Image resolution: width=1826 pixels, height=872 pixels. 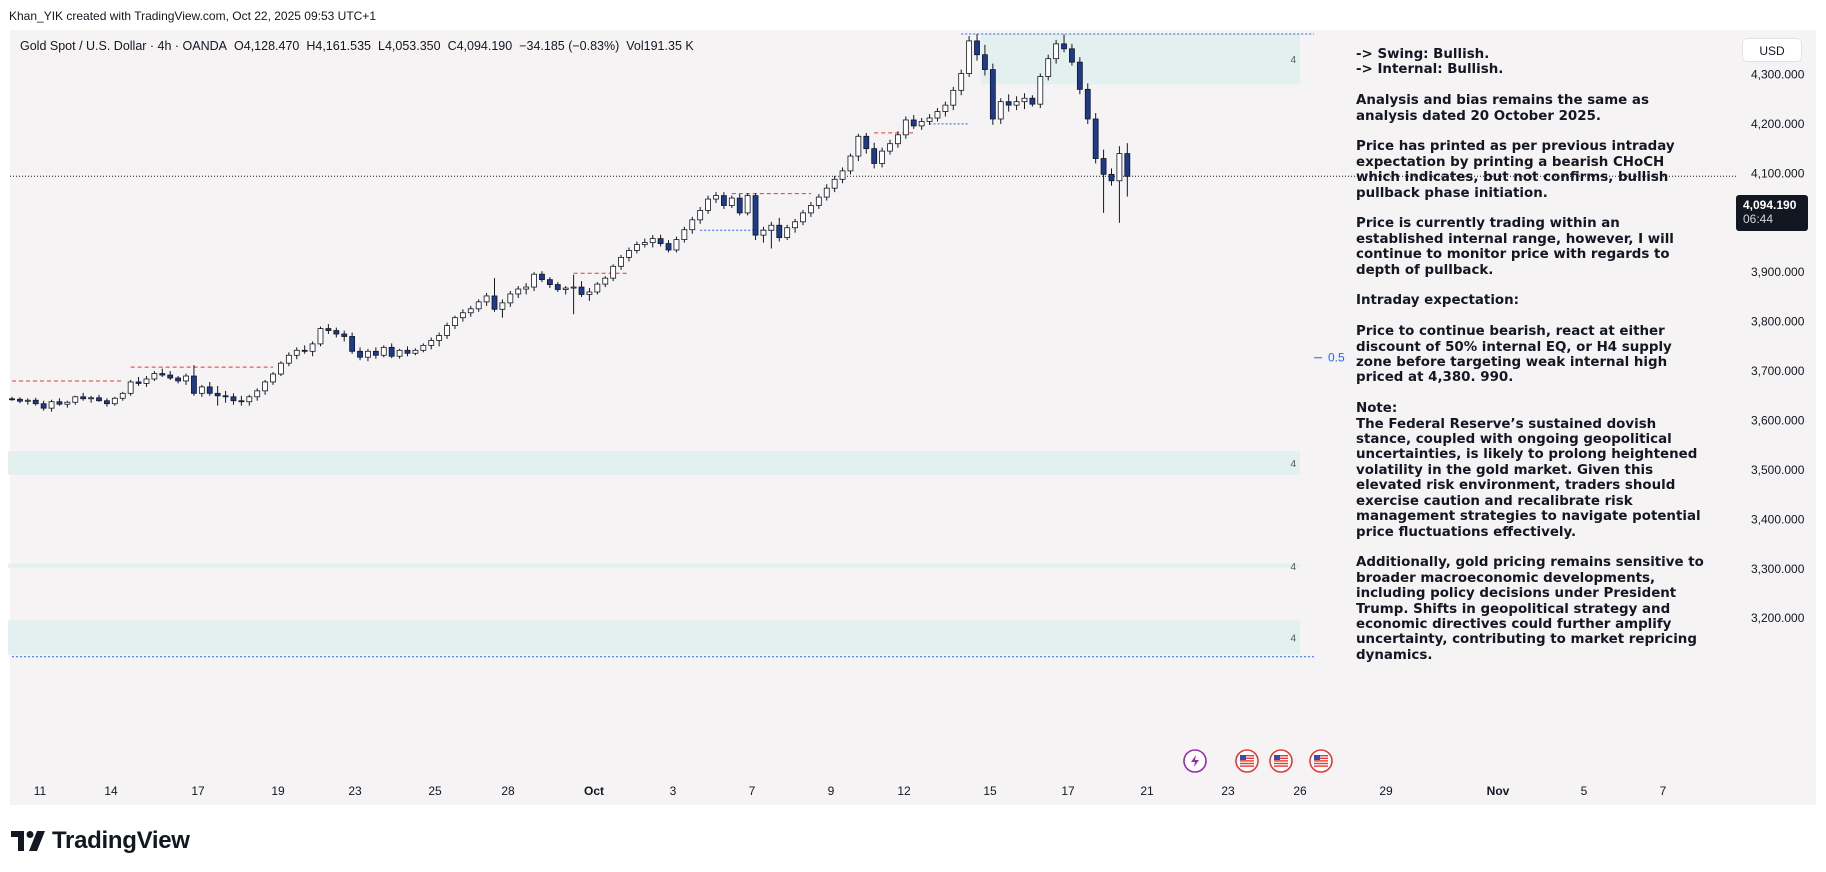 I want to click on tradingview-wordmark: TradingView, so click(x=121, y=840).